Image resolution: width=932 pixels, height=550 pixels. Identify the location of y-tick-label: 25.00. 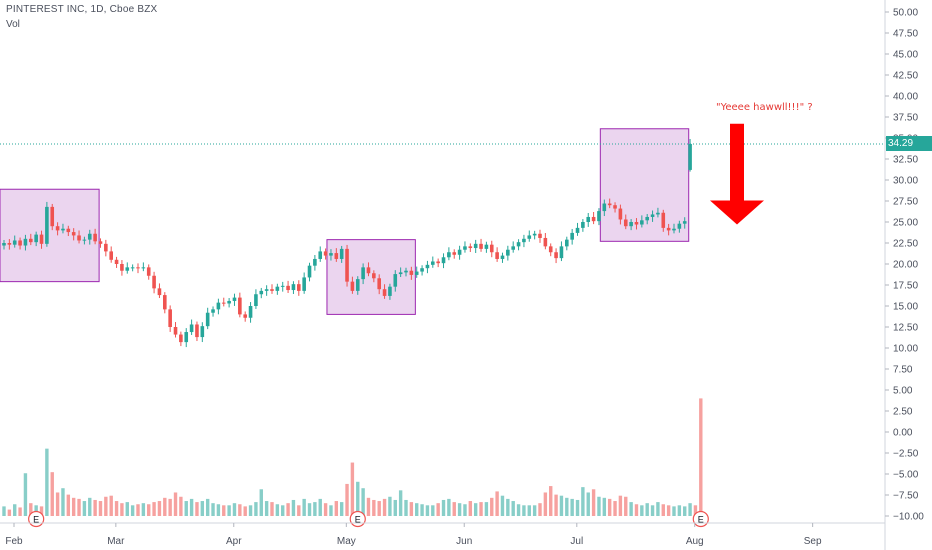
(905, 223).